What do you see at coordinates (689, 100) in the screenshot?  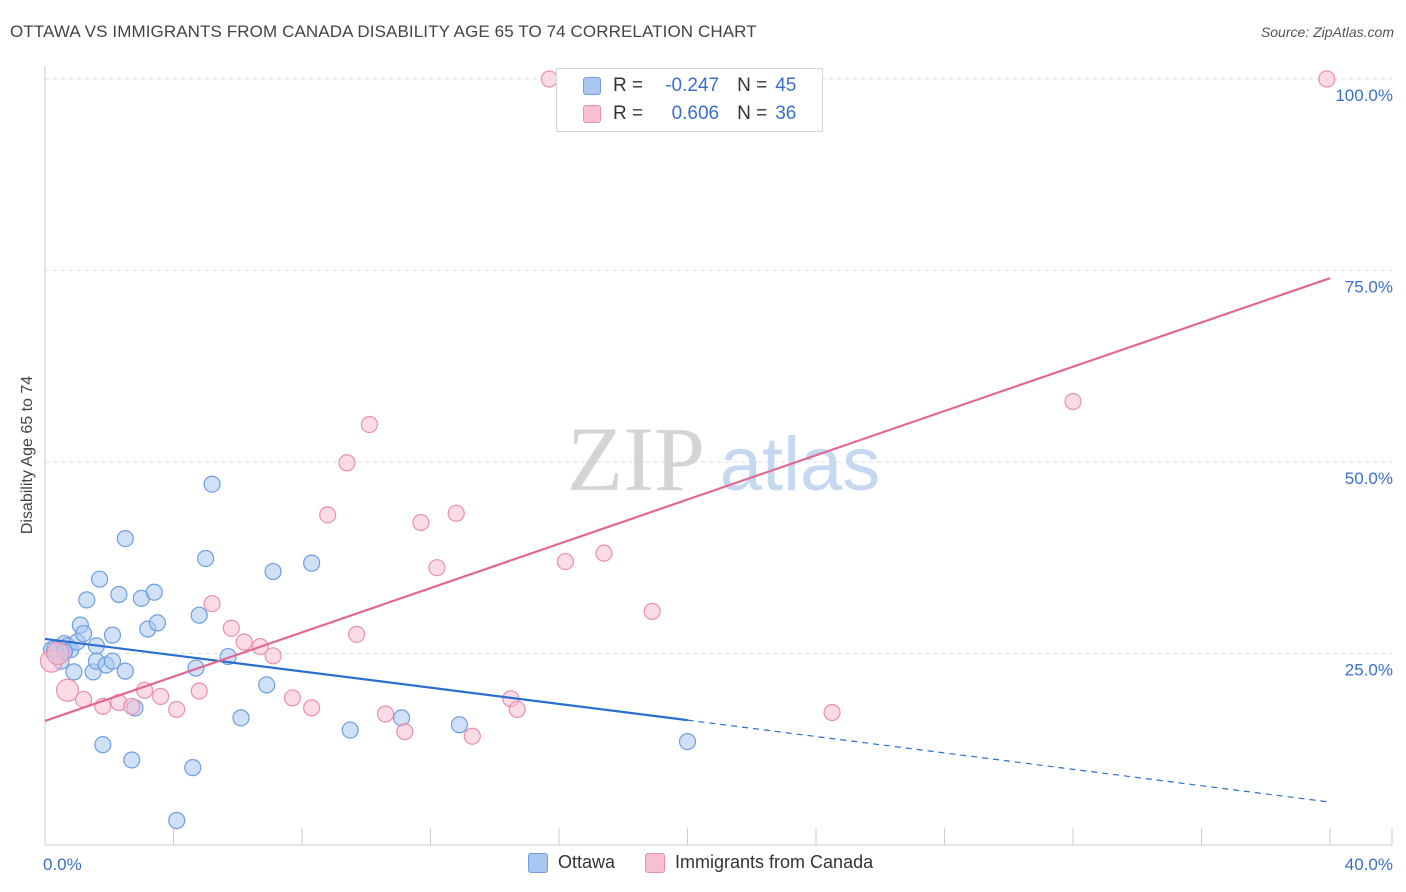 I see `correlation-legend: R = -0.247 N = 45 R = 0.606 N = 36` at bounding box center [689, 100].